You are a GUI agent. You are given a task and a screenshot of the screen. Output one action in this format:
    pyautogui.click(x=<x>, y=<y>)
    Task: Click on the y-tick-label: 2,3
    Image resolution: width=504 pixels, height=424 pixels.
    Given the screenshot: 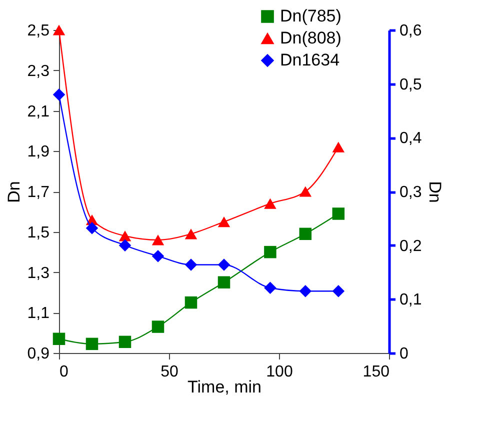 What is the action you would take?
    pyautogui.click(x=38, y=71)
    